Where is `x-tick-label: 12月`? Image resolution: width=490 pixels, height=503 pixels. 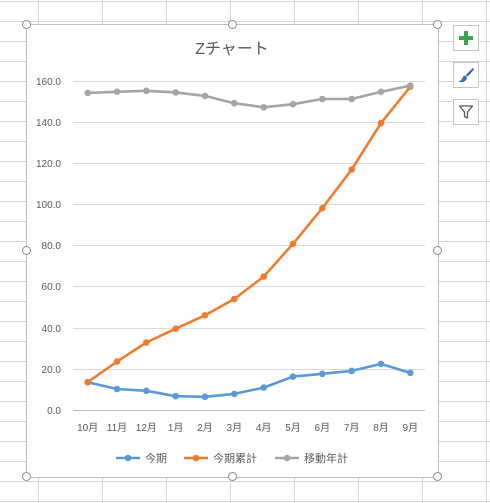
x-tick-label: 12月 is located at coordinates (146, 428).